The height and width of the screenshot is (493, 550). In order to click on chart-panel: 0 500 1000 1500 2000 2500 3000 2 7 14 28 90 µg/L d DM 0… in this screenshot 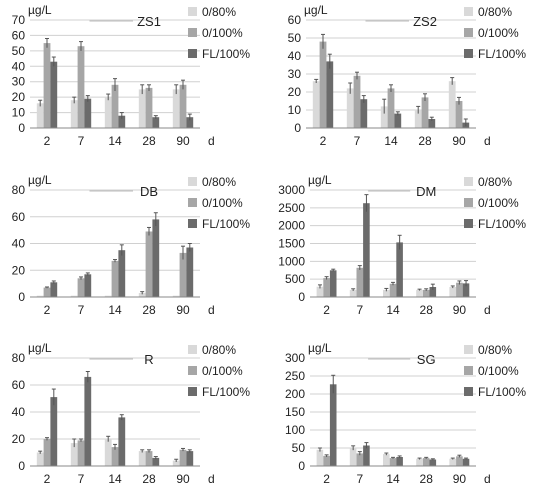, I will do `click(402, 245)`.